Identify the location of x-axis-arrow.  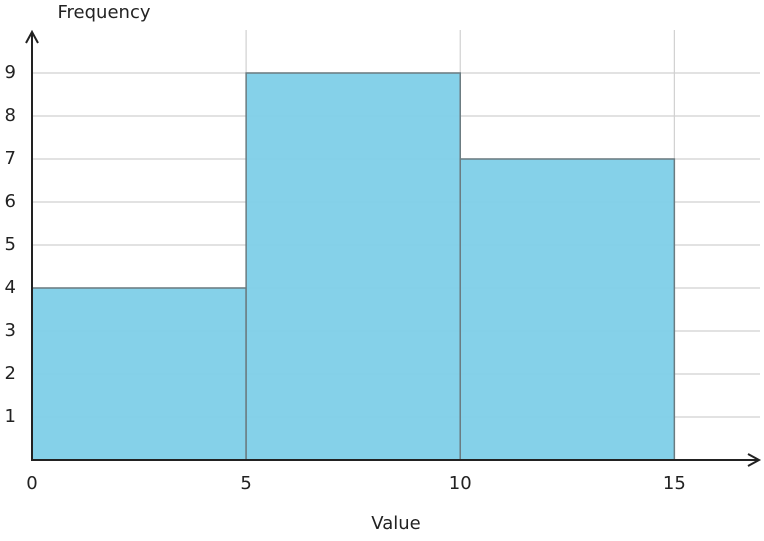
(754, 460).